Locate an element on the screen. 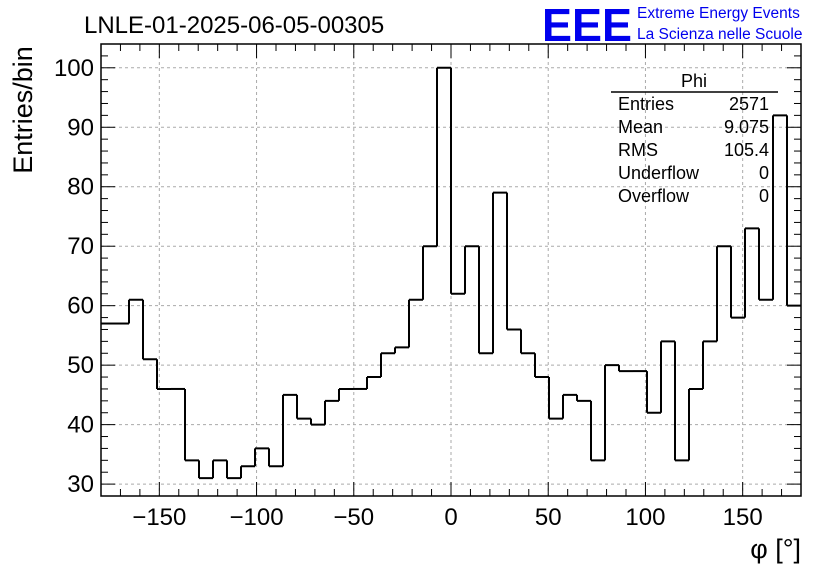 This screenshot has width=836, height=572. y-tick-label: 90 is located at coordinates (80, 127).